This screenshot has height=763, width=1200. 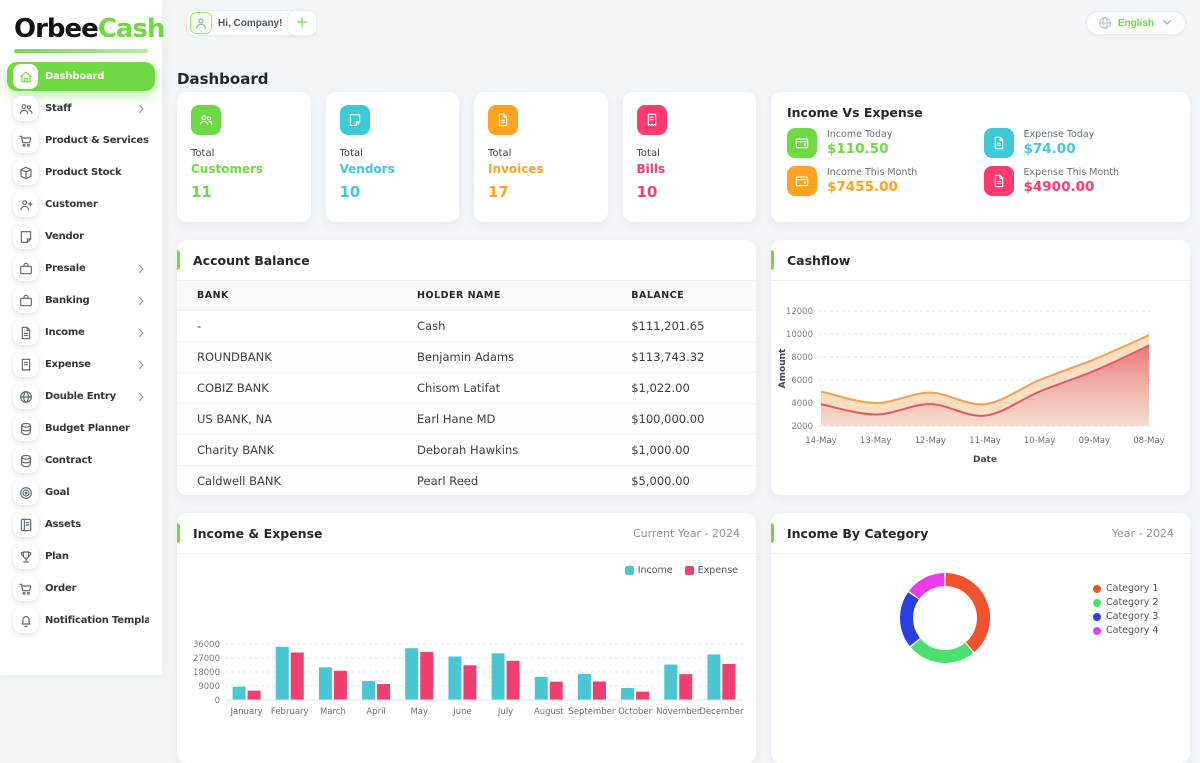 What do you see at coordinates (721, 712) in the screenshot?
I see `svg-text: December` at bounding box center [721, 712].